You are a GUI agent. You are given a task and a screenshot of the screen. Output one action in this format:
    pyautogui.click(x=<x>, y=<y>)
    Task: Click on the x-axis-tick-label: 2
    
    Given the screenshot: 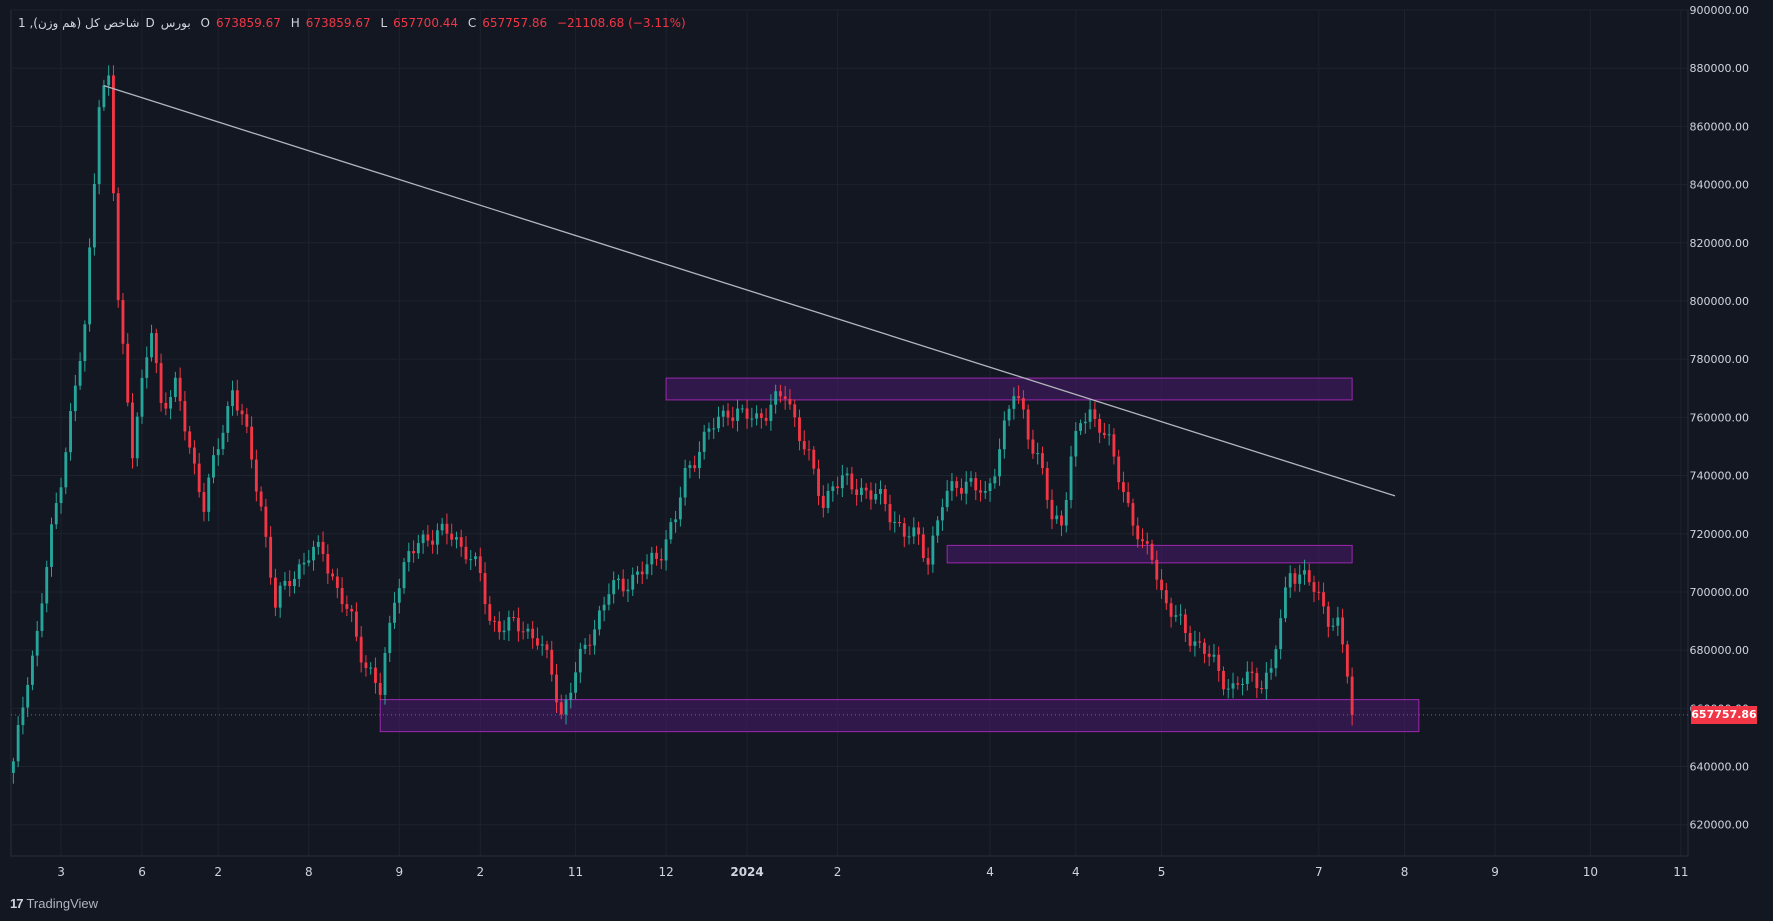 What is the action you would take?
    pyautogui.click(x=838, y=872)
    